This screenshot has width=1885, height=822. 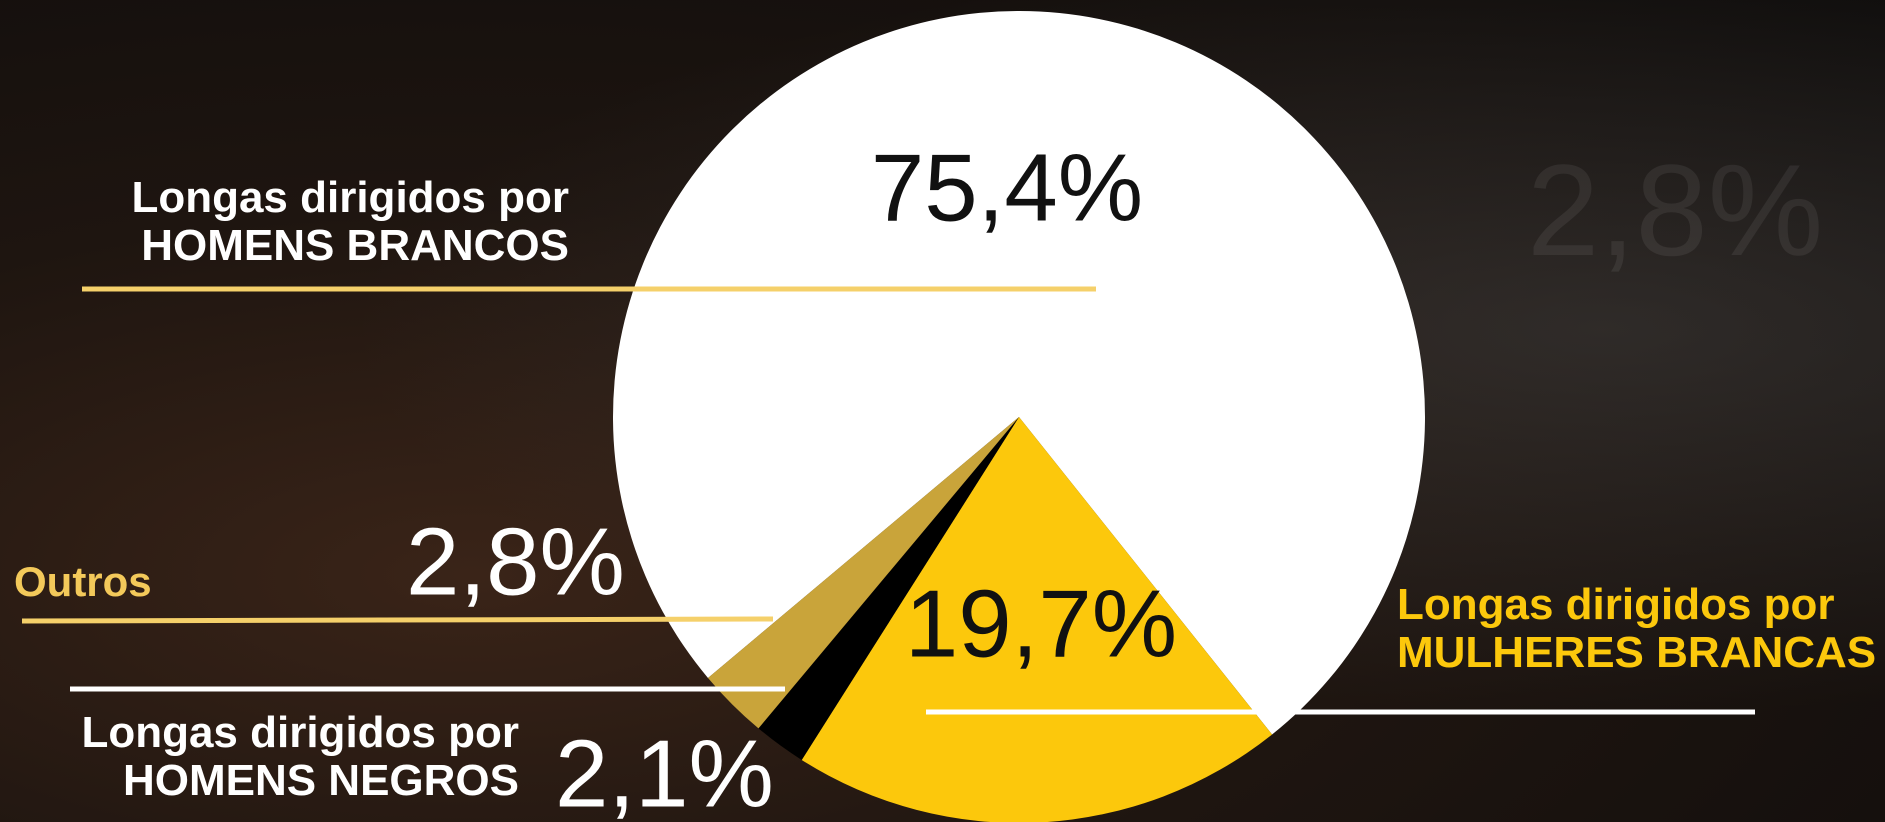 What do you see at coordinates (350, 221) in the screenshot?
I see `legend-label: Longas dirigidos por HOMENS BRANCOS` at bounding box center [350, 221].